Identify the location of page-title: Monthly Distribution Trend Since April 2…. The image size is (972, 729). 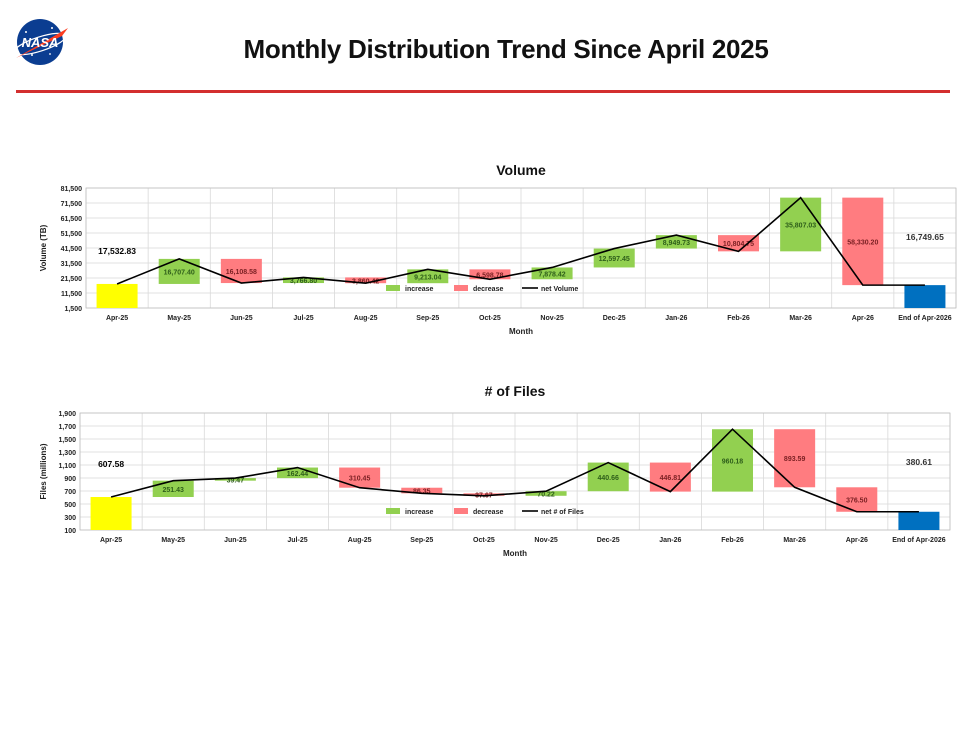
(506, 49).